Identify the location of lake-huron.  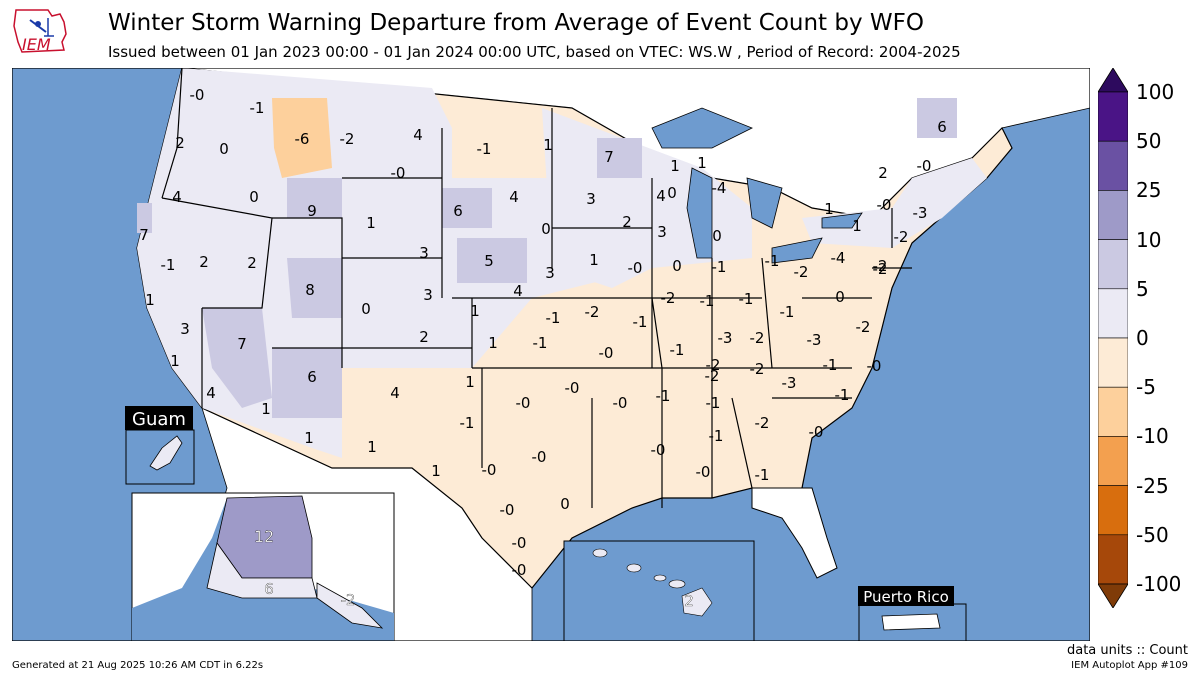
(764, 203).